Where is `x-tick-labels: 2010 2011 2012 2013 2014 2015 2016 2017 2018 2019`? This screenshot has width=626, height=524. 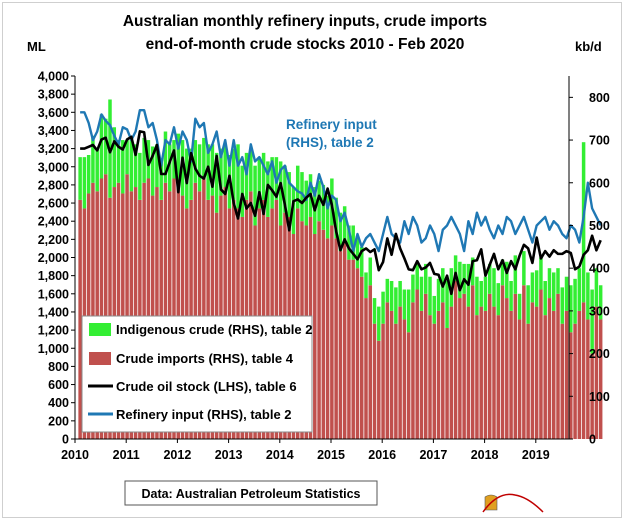 x-tick-labels: 2010 2011 2012 2013 2014 2015 2016 2017 2018 2019 is located at coordinates (305, 455).